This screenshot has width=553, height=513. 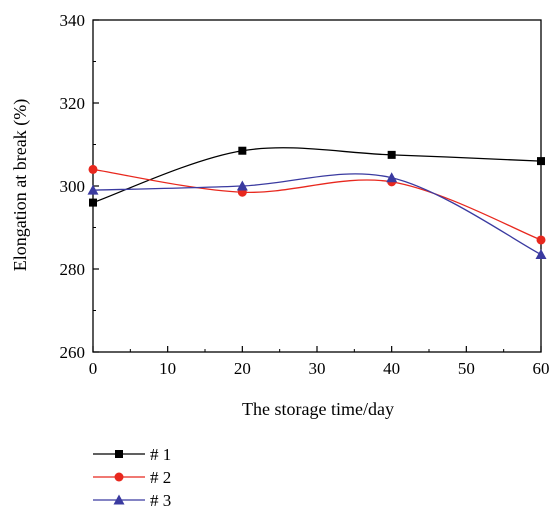 What do you see at coordinates (20, 185) in the screenshot?
I see `y-axis-title: Elongation at break (%)` at bounding box center [20, 185].